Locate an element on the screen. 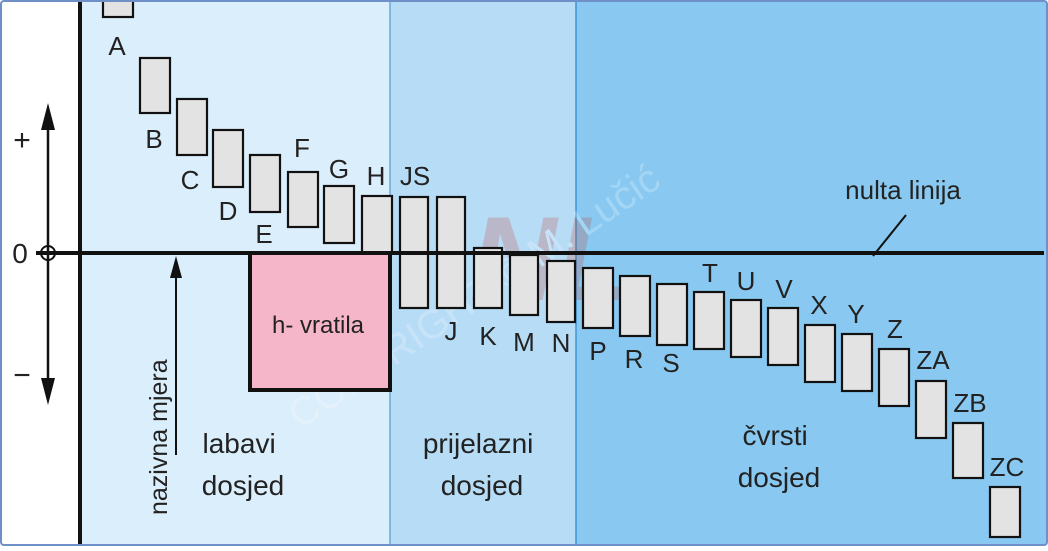 This screenshot has height=551, width=1048. zone-label-interference: čvrsti dosjed is located at coordinates (779, 456).